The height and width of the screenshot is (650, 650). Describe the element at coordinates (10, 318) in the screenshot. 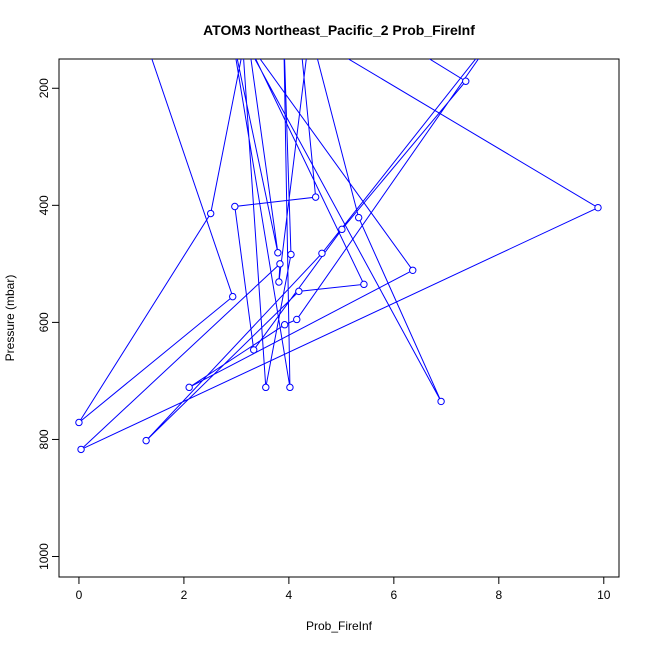

I see `y-axis-label: Pressure (mbar)` at that location.